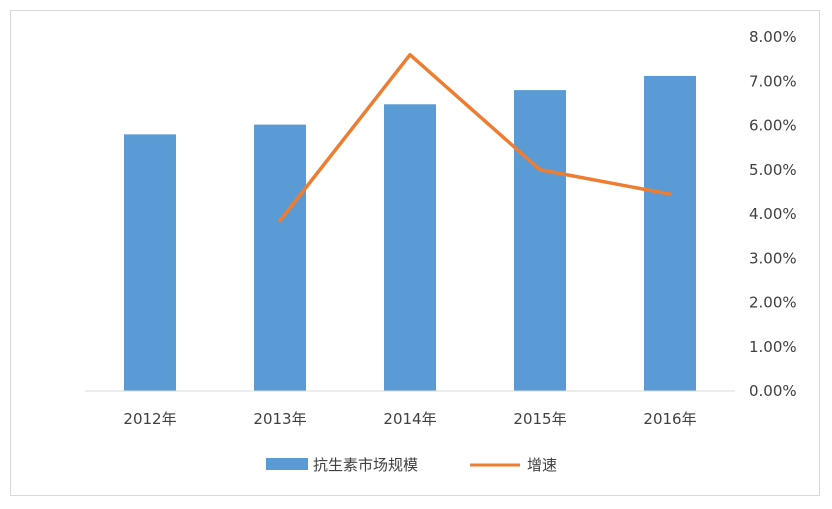  I want to click on y-tick-label: 0.00%, so click(773, 391).